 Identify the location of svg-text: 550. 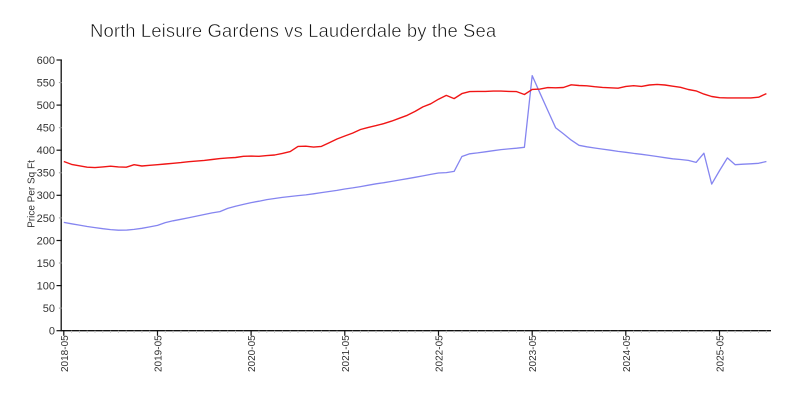
(46, 84).